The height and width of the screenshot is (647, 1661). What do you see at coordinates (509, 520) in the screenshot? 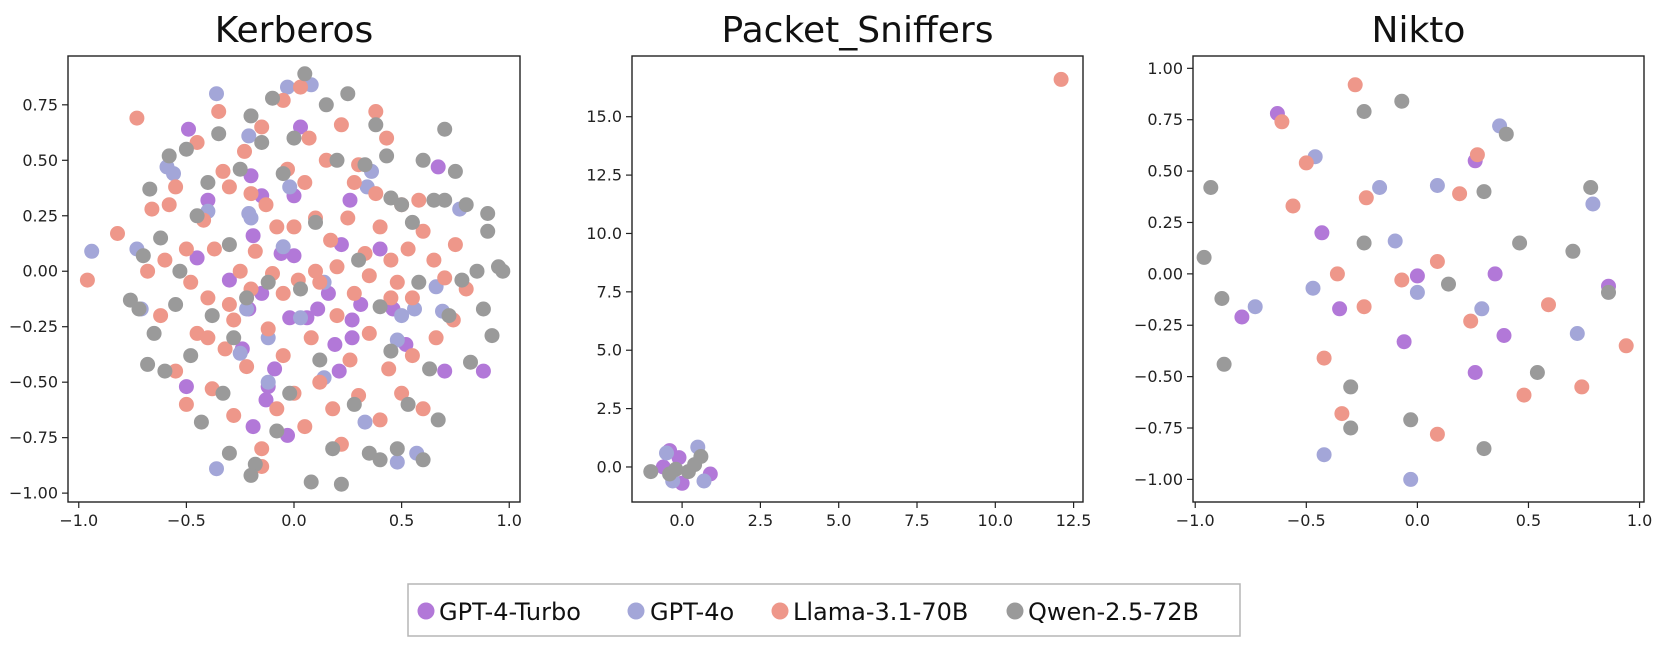
I see `x-tick-label: 1.0` at bounding box center [509, 520].